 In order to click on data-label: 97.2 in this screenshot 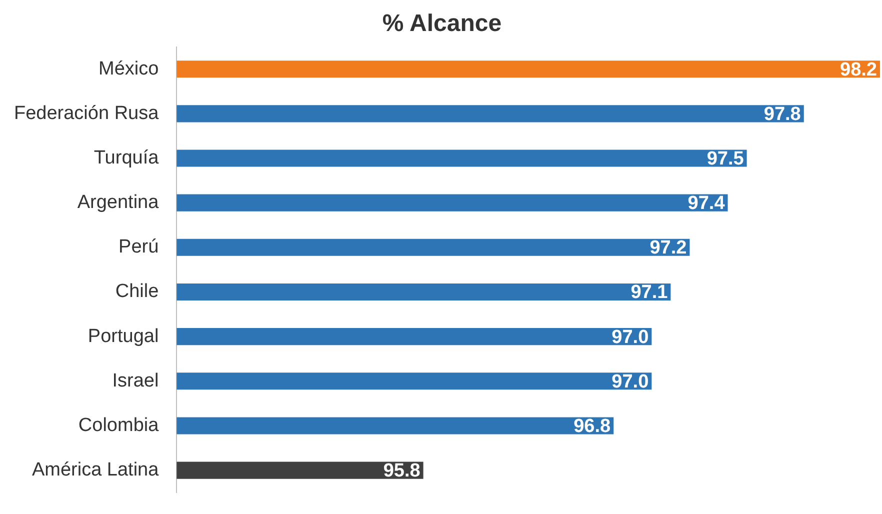, I will do `click(668, 248)`.